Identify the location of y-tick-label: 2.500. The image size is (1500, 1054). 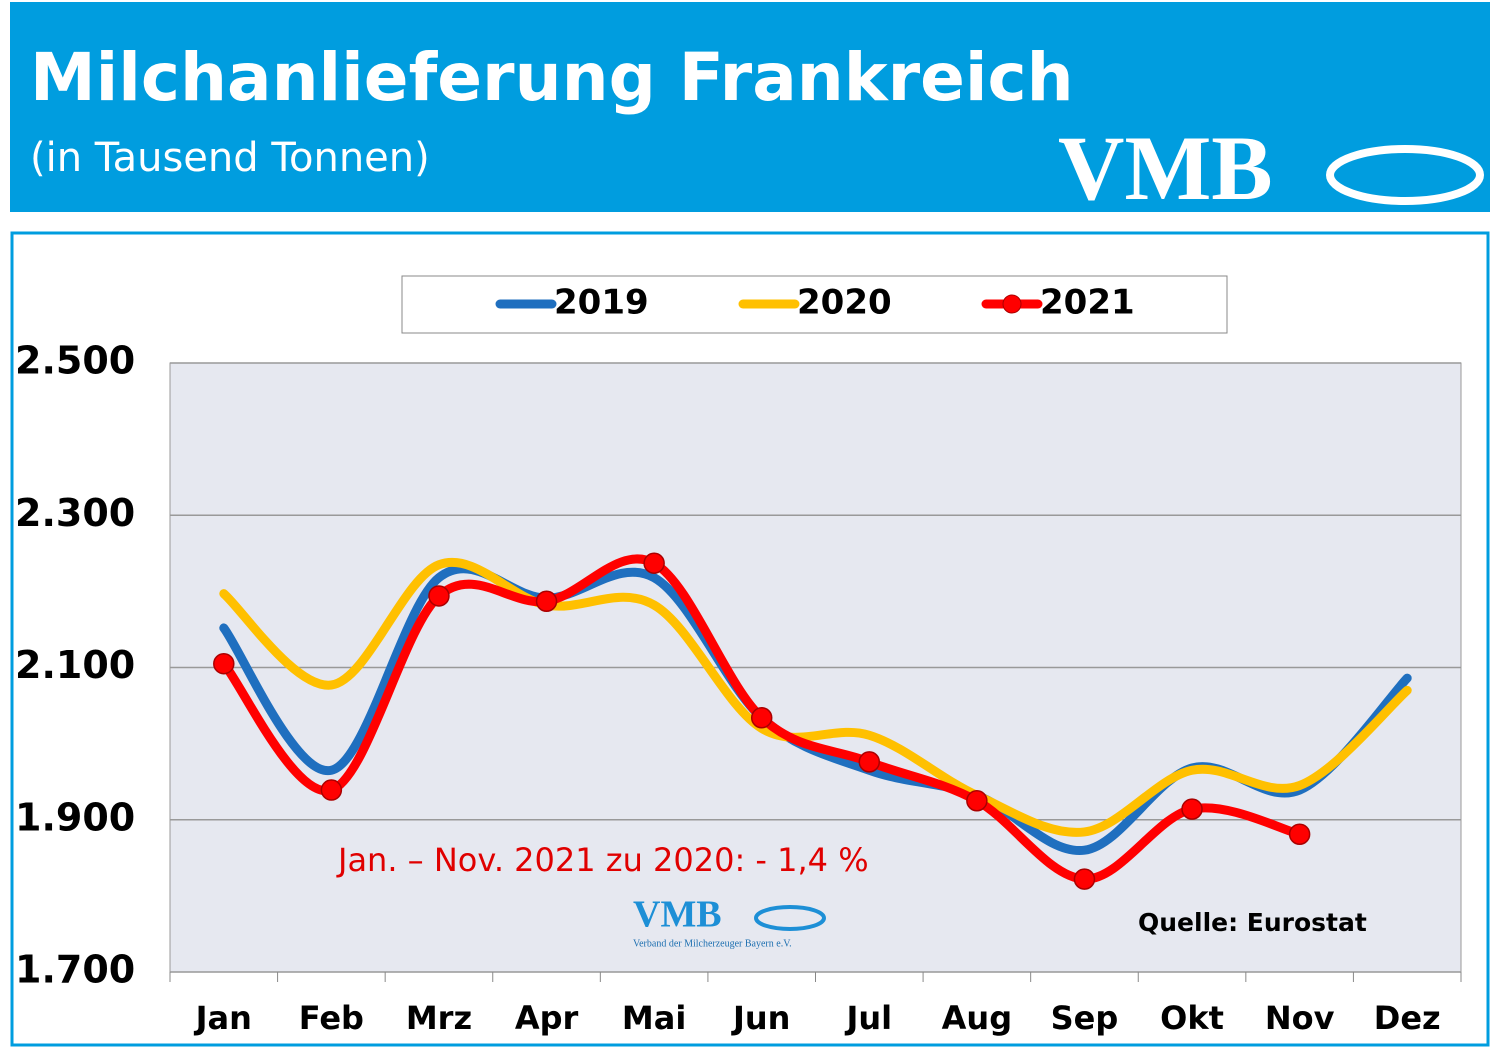
(75, 361).